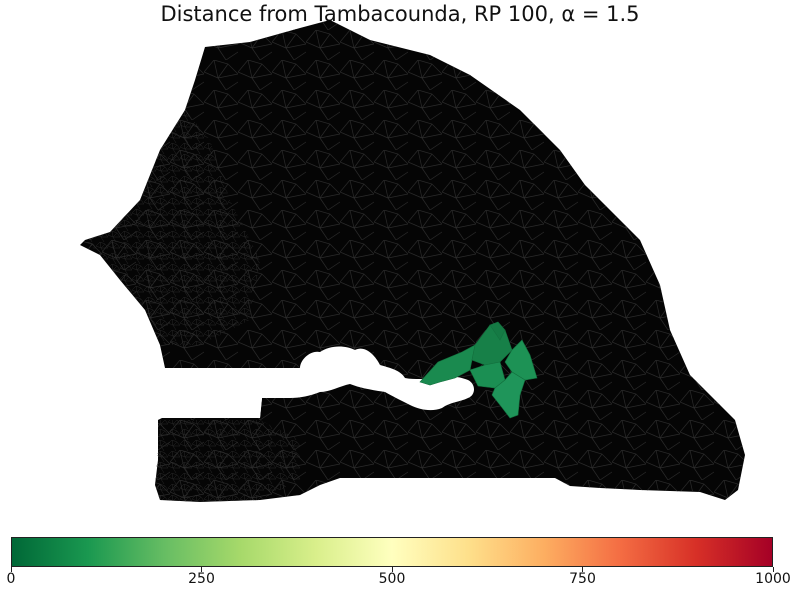 This screenshot has height=596, width=800. Describe the element at coordinates (478, 370) in the screenshot. I see `tambacounda-nearby-cells` at that location.